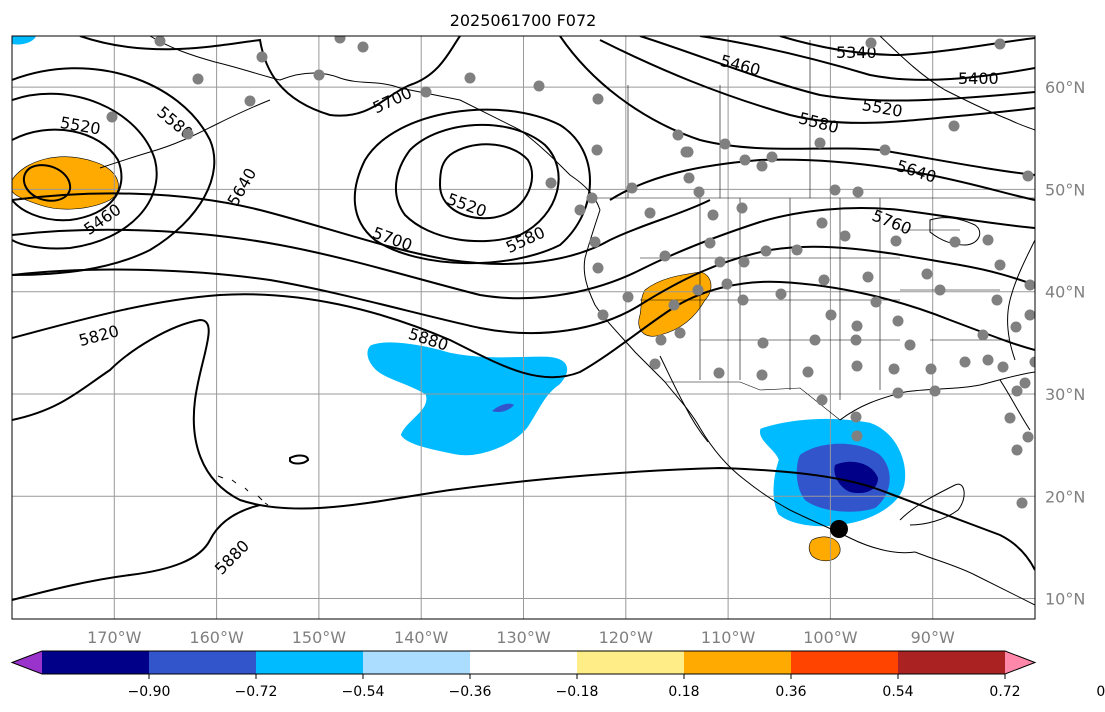  What do you see at coordinates (1065, 87) in the screenshot?
I see `latitude-tick-label: 60°N` at bounding box center [1065, 87].